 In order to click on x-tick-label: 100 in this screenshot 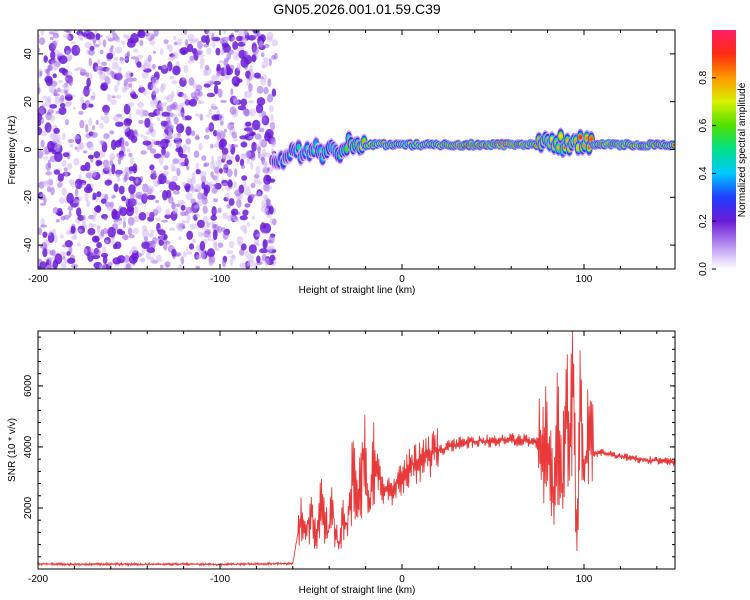, I will do `click(584, 579)`.